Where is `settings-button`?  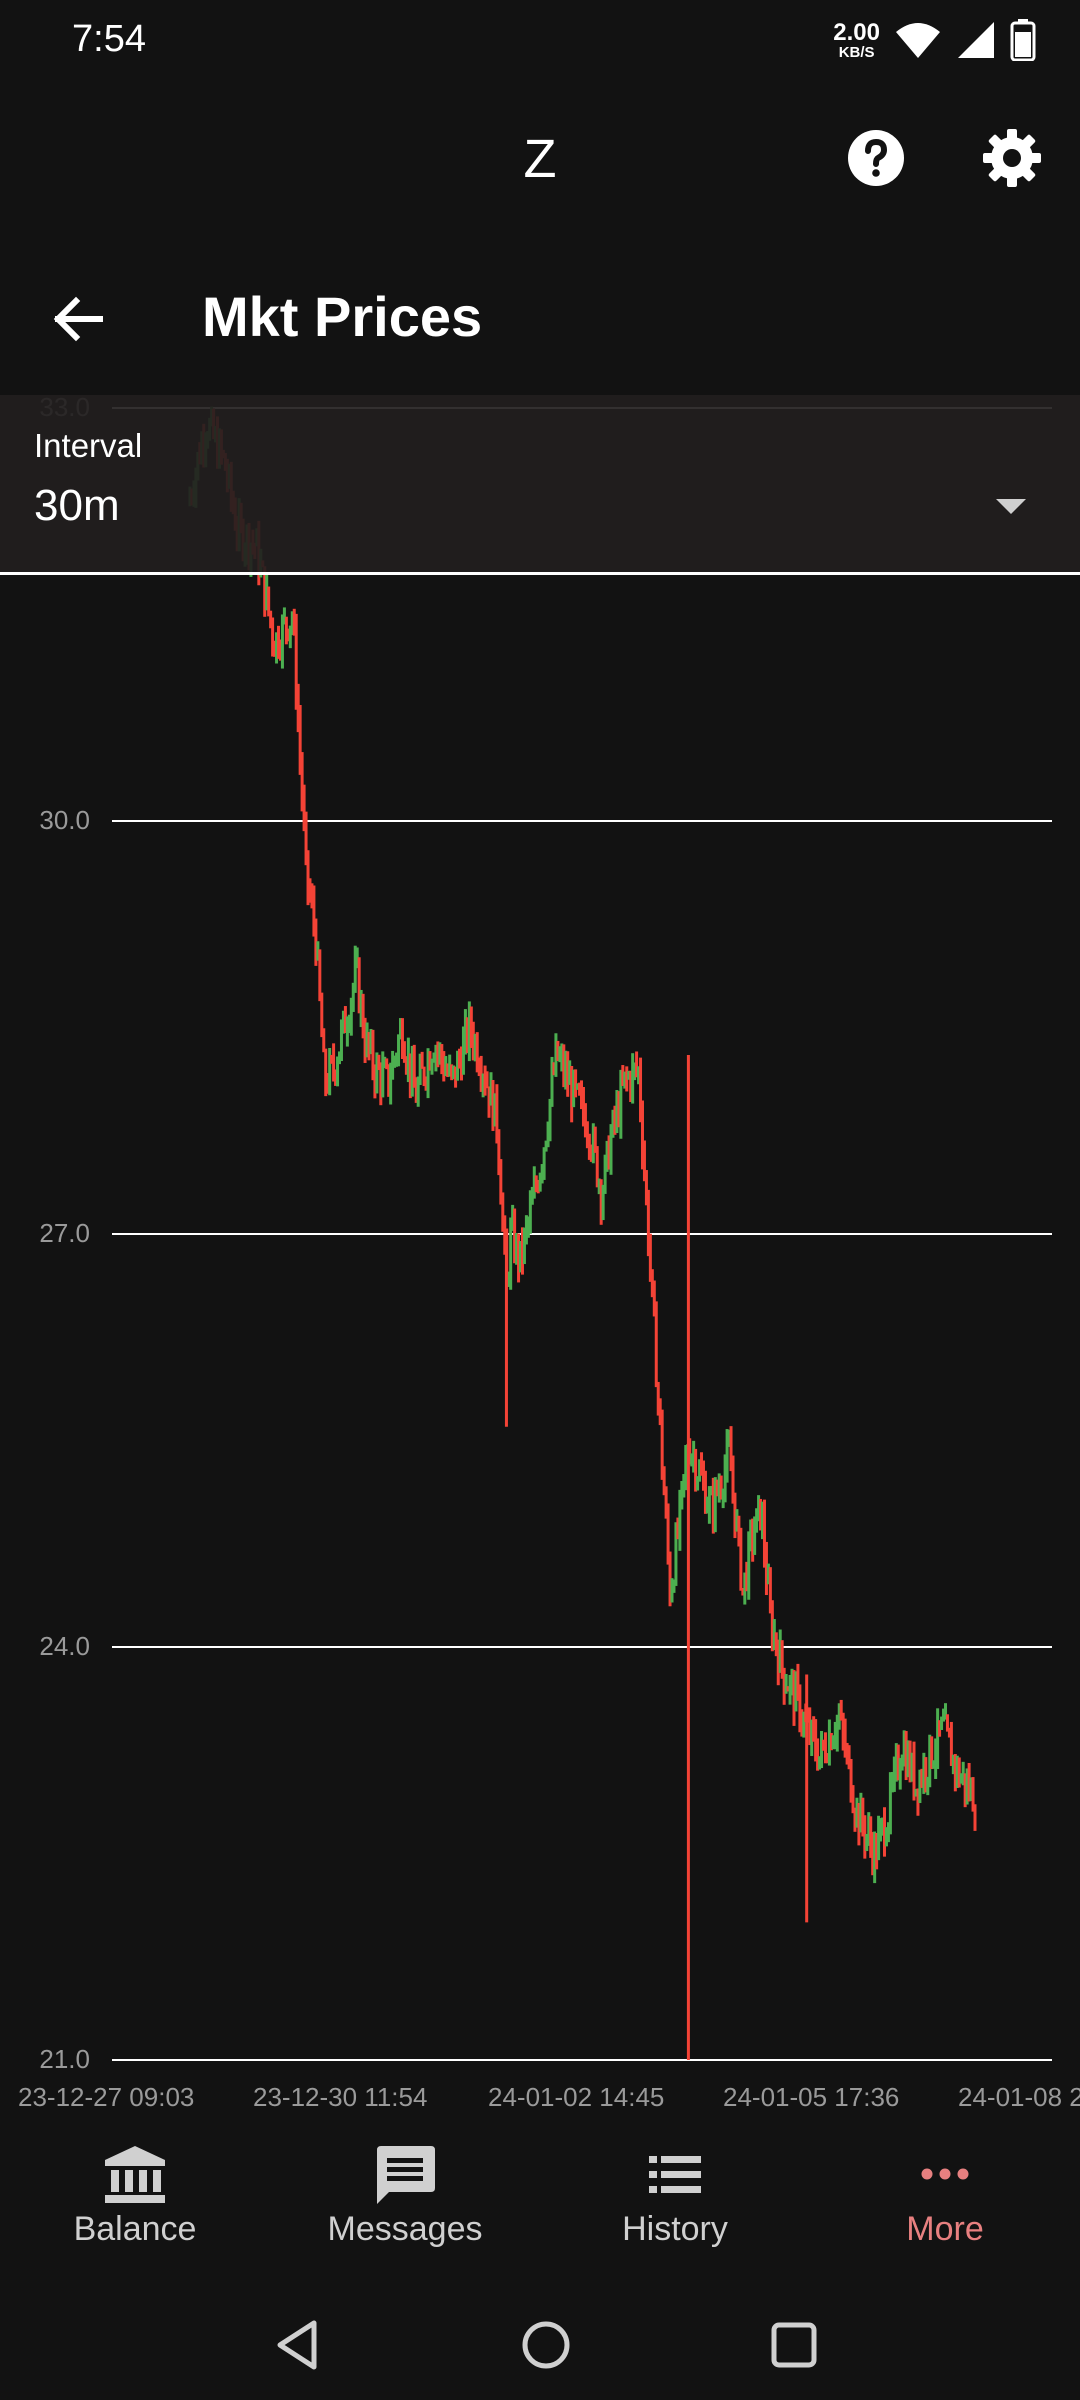 settings-button is located at coordinates (1012, 158).